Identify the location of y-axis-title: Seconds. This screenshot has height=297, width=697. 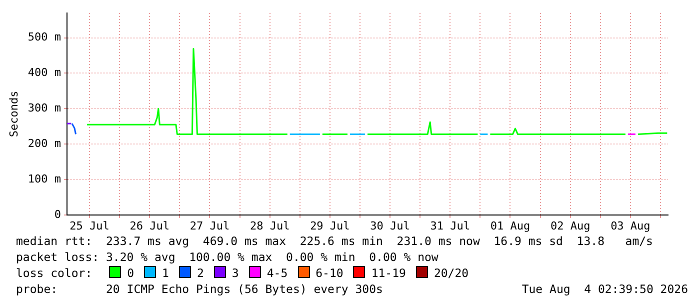
(13, 114).